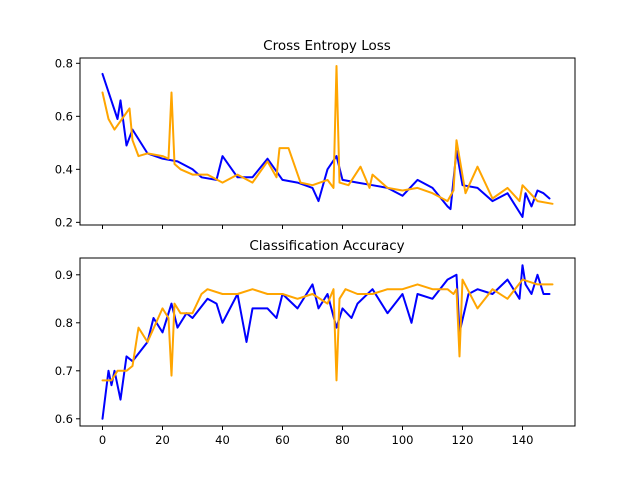  What do you see at coordinates (327, 46) in the screenshot?
I see `loss-chart-title: Cross Entropy Loss` at bounding box center [327, 46].